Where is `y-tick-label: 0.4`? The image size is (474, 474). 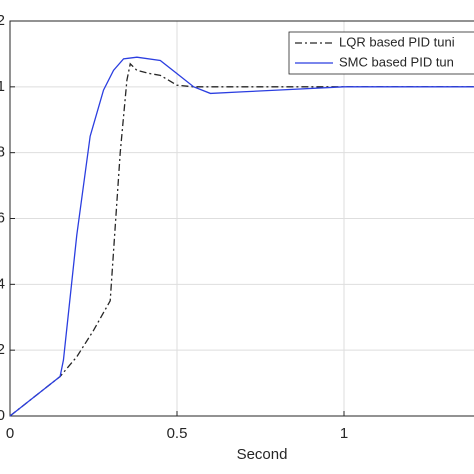
y-tick-label: 0.4 is located at coordinates (2, 283).